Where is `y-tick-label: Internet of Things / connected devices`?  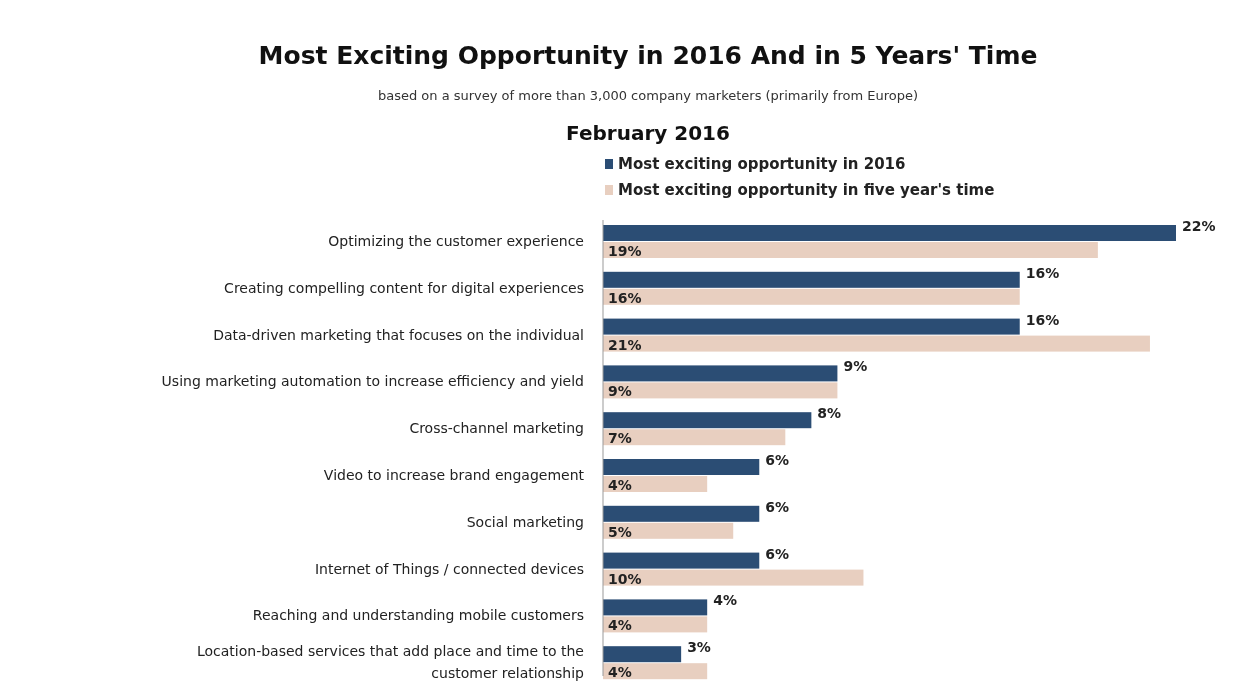 y-tick-label: Internet of Things / connected devices is located at coordinates (449, 568).